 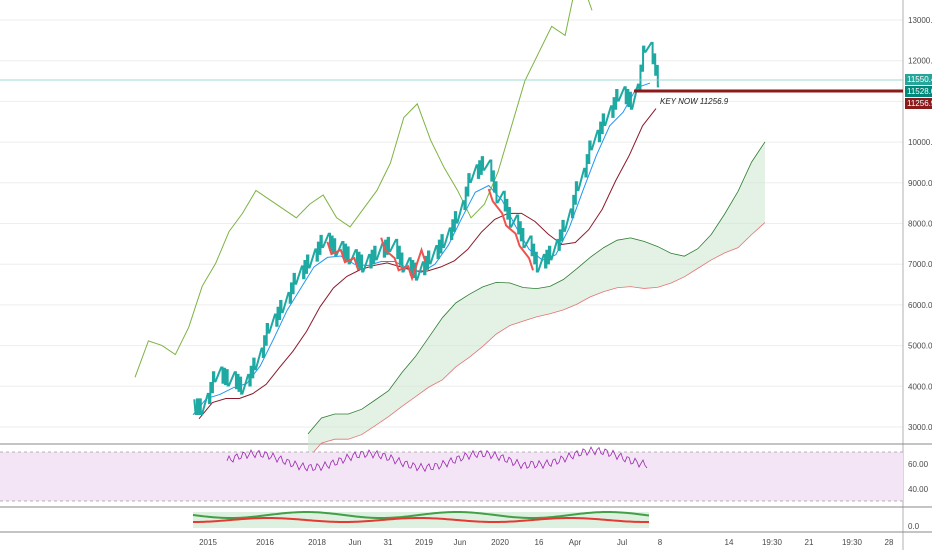 I want to click on oscillator2-tick-0: 0.0, so click(x=914, y=526).